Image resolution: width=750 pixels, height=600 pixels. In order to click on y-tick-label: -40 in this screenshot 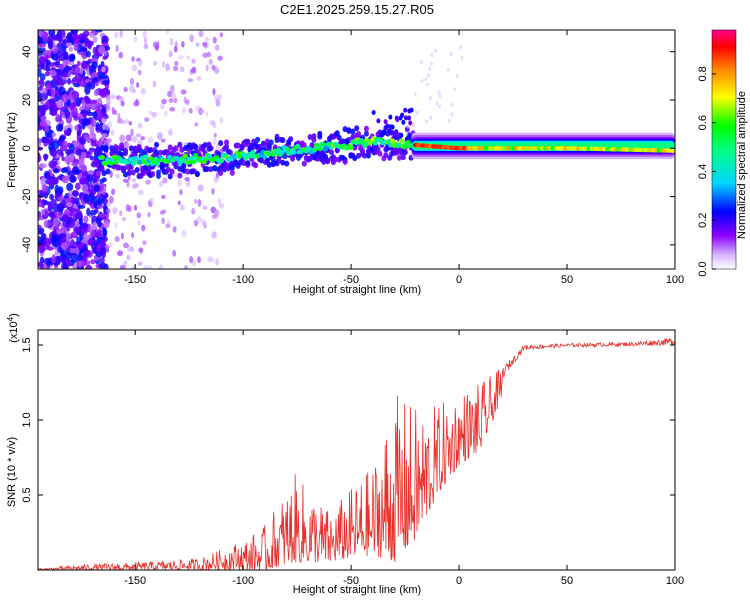, I will do `click(27, 245)`.